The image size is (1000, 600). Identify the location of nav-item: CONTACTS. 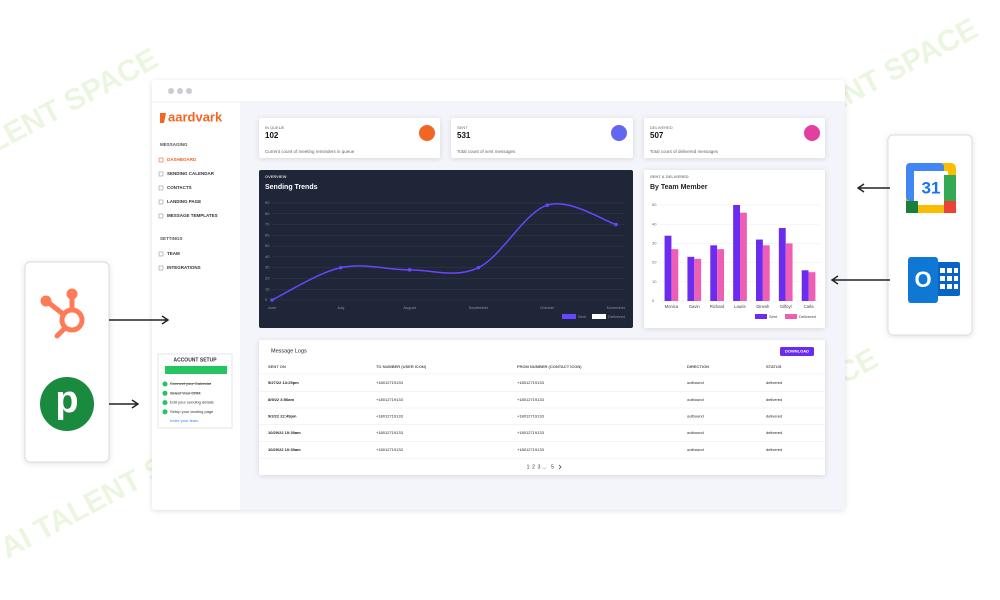
(179, 187).